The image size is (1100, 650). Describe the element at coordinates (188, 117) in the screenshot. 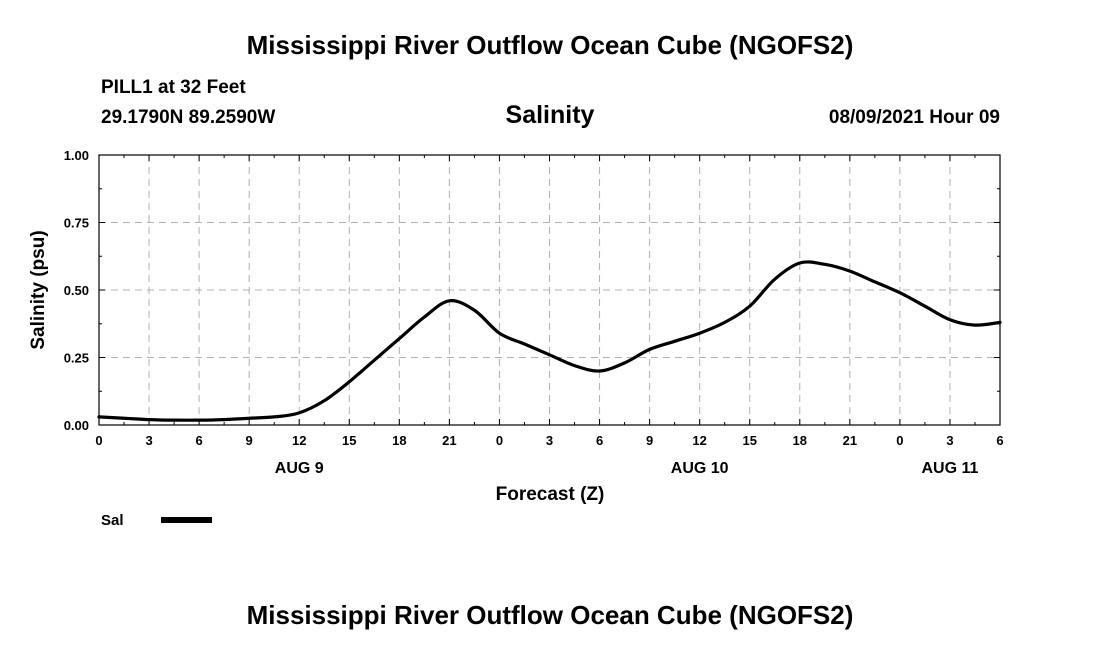

I see `station-coordinates: 29.1790N 89.2590W` at that location.